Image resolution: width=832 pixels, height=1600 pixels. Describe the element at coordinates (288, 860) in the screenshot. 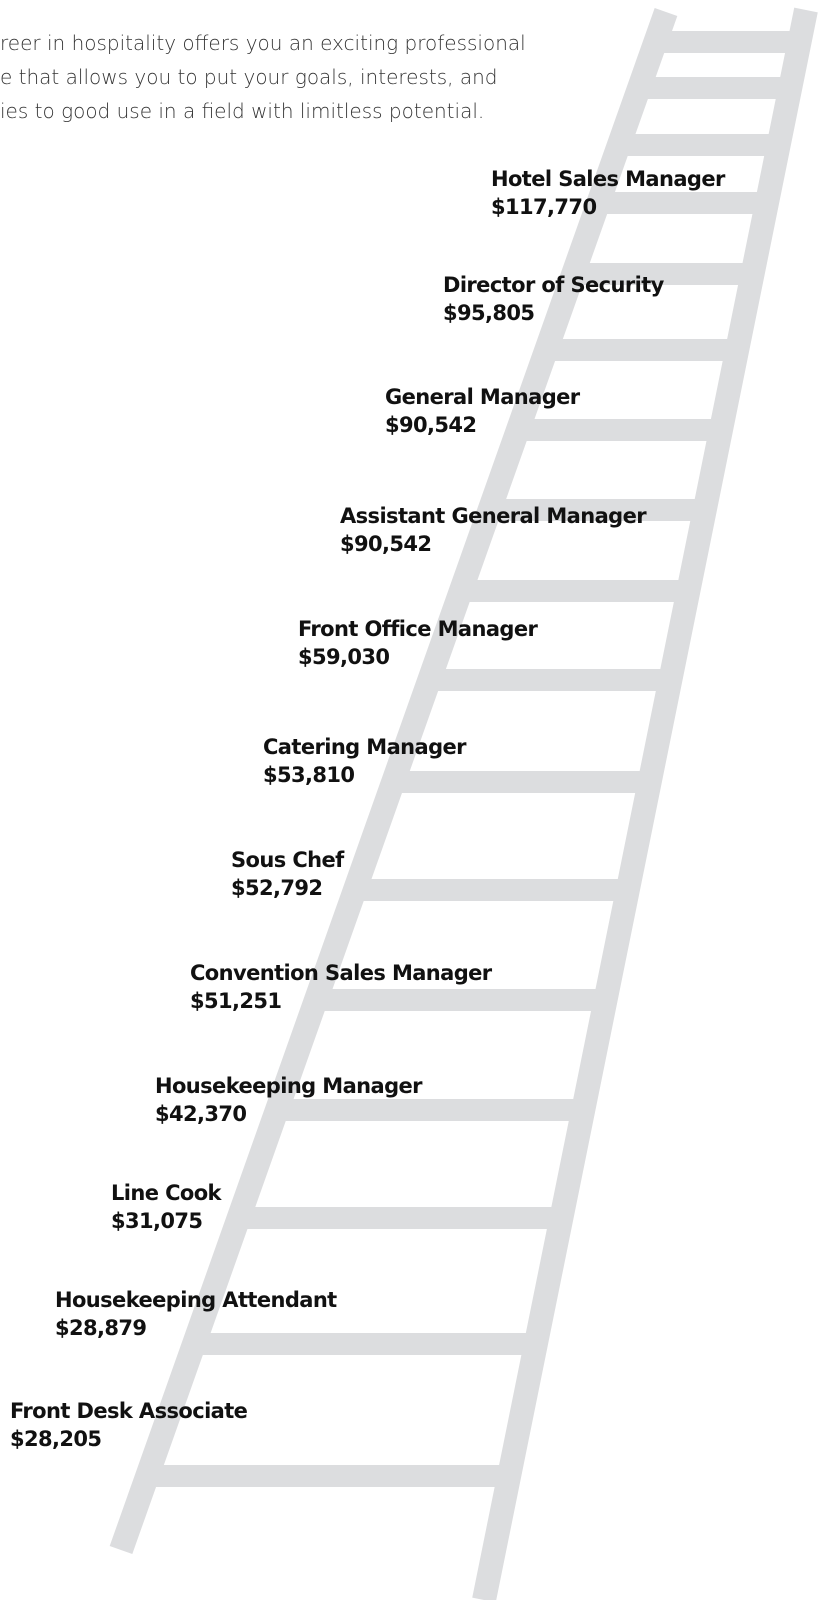

I see `step-title: Sous Chef` at that location.